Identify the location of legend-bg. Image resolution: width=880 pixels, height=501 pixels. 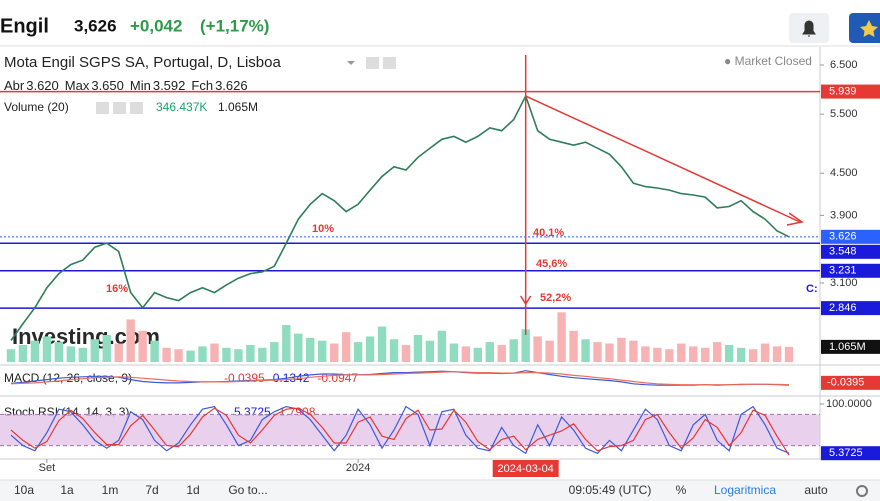
(200, 85).